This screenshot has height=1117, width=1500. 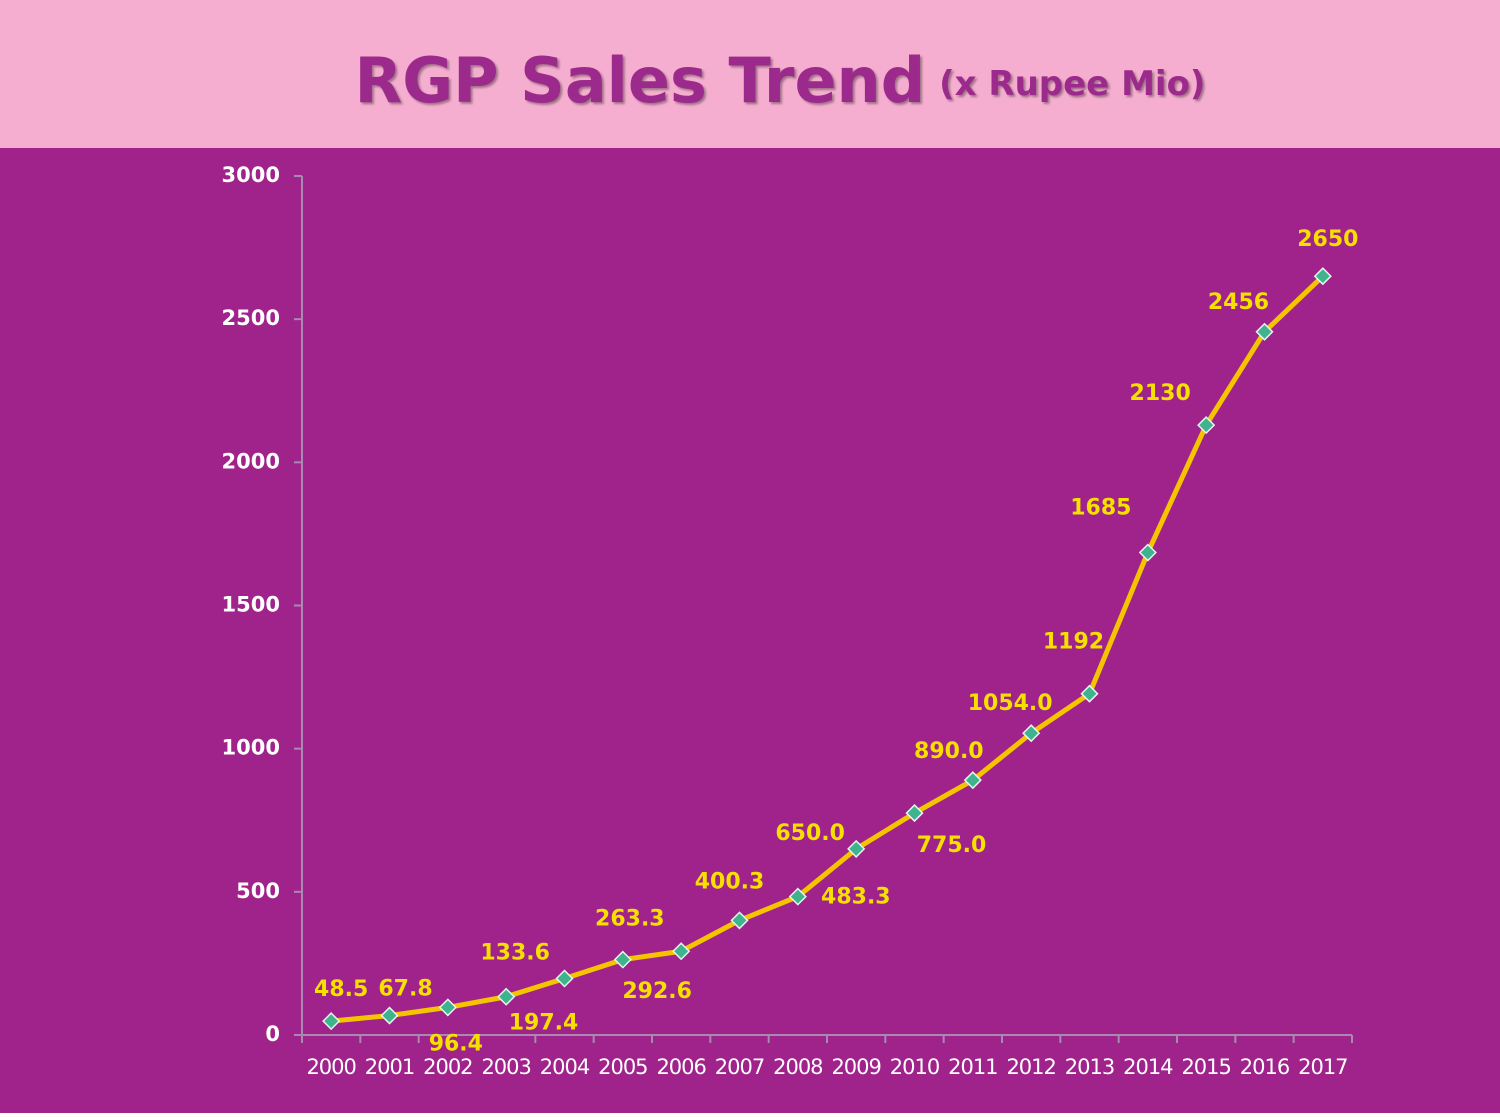 I want to click on y-tick-label: 500, so click(x=258, y=891).